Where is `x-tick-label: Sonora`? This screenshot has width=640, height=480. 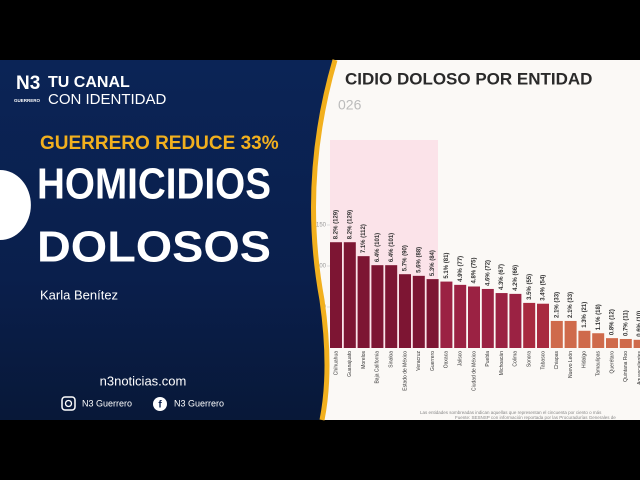
x-tick-label: Sonora is located at coordinates (530, 359).